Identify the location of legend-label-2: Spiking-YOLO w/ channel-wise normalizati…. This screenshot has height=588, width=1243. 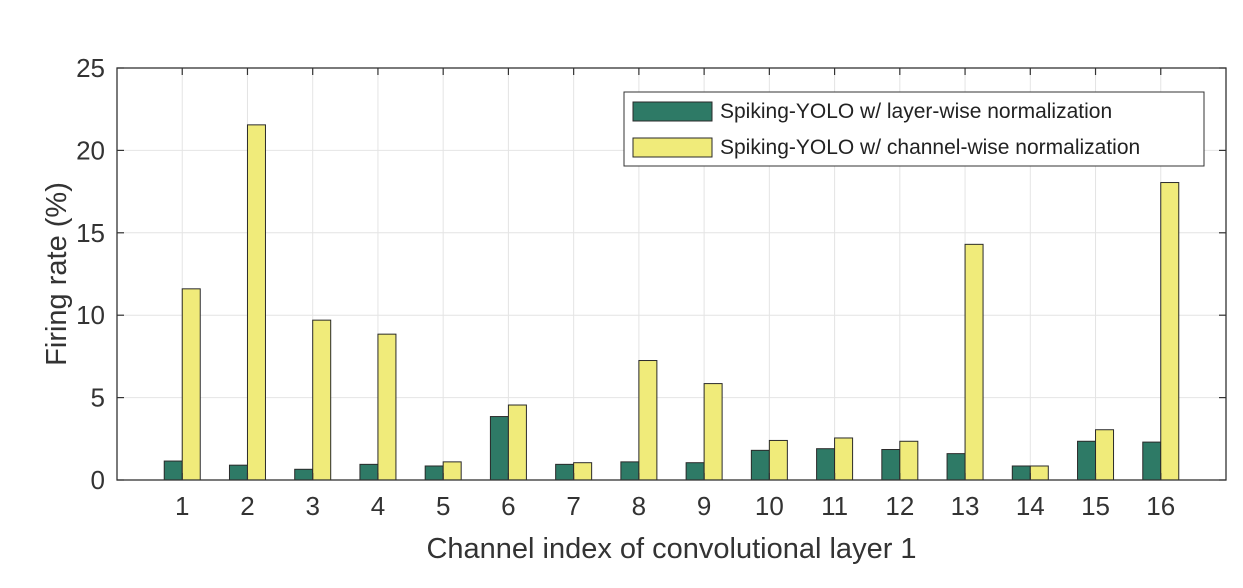
(930, 147).